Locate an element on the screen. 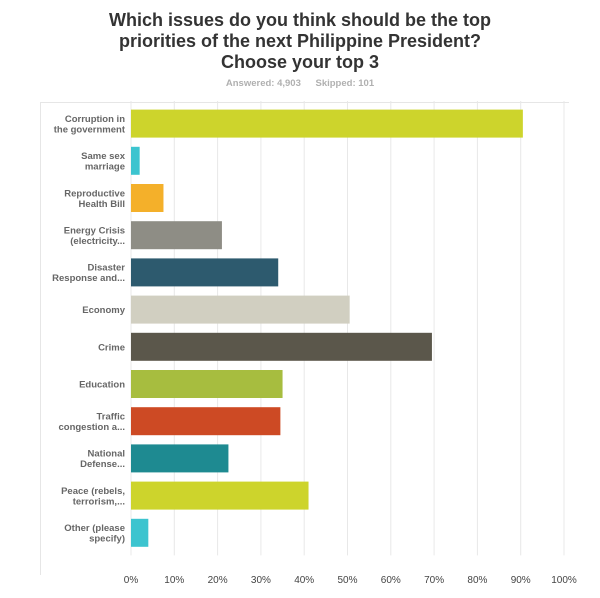 Image resolution: width=600 pixels, height=598 pixels. x-tick-label: 80% is located at coordinates (477, 580).